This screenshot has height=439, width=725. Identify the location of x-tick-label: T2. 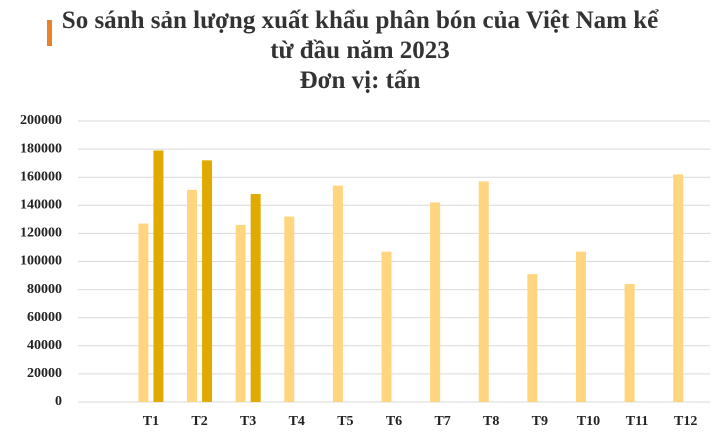
(199, 421).